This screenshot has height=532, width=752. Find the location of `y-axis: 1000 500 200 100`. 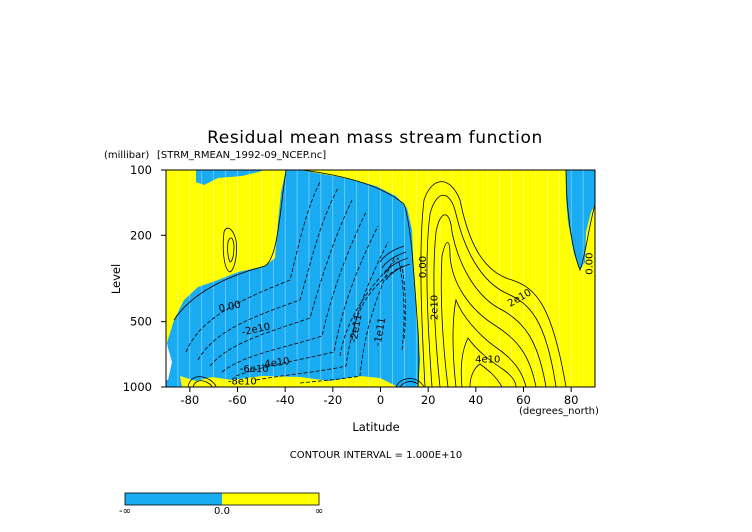

y-axis: 1000 500 200 100 is located at coordinates (144, 278).